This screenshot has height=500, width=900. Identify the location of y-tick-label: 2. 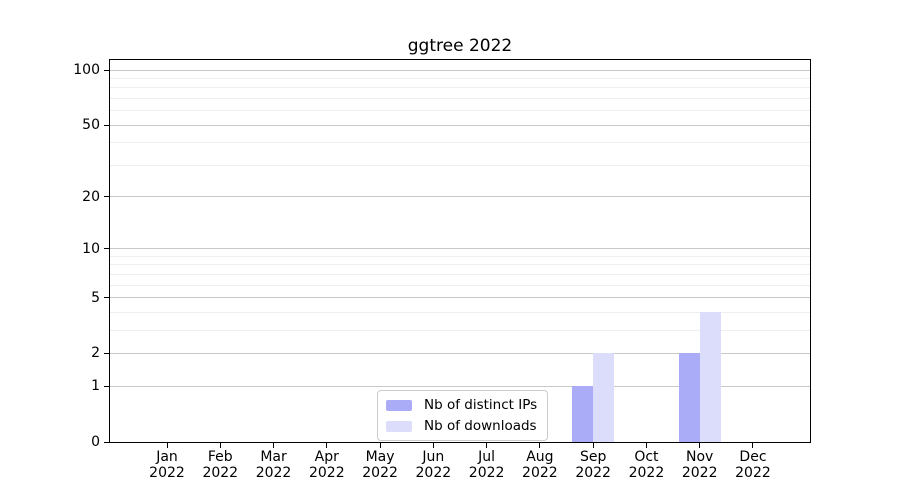
(95, 353).